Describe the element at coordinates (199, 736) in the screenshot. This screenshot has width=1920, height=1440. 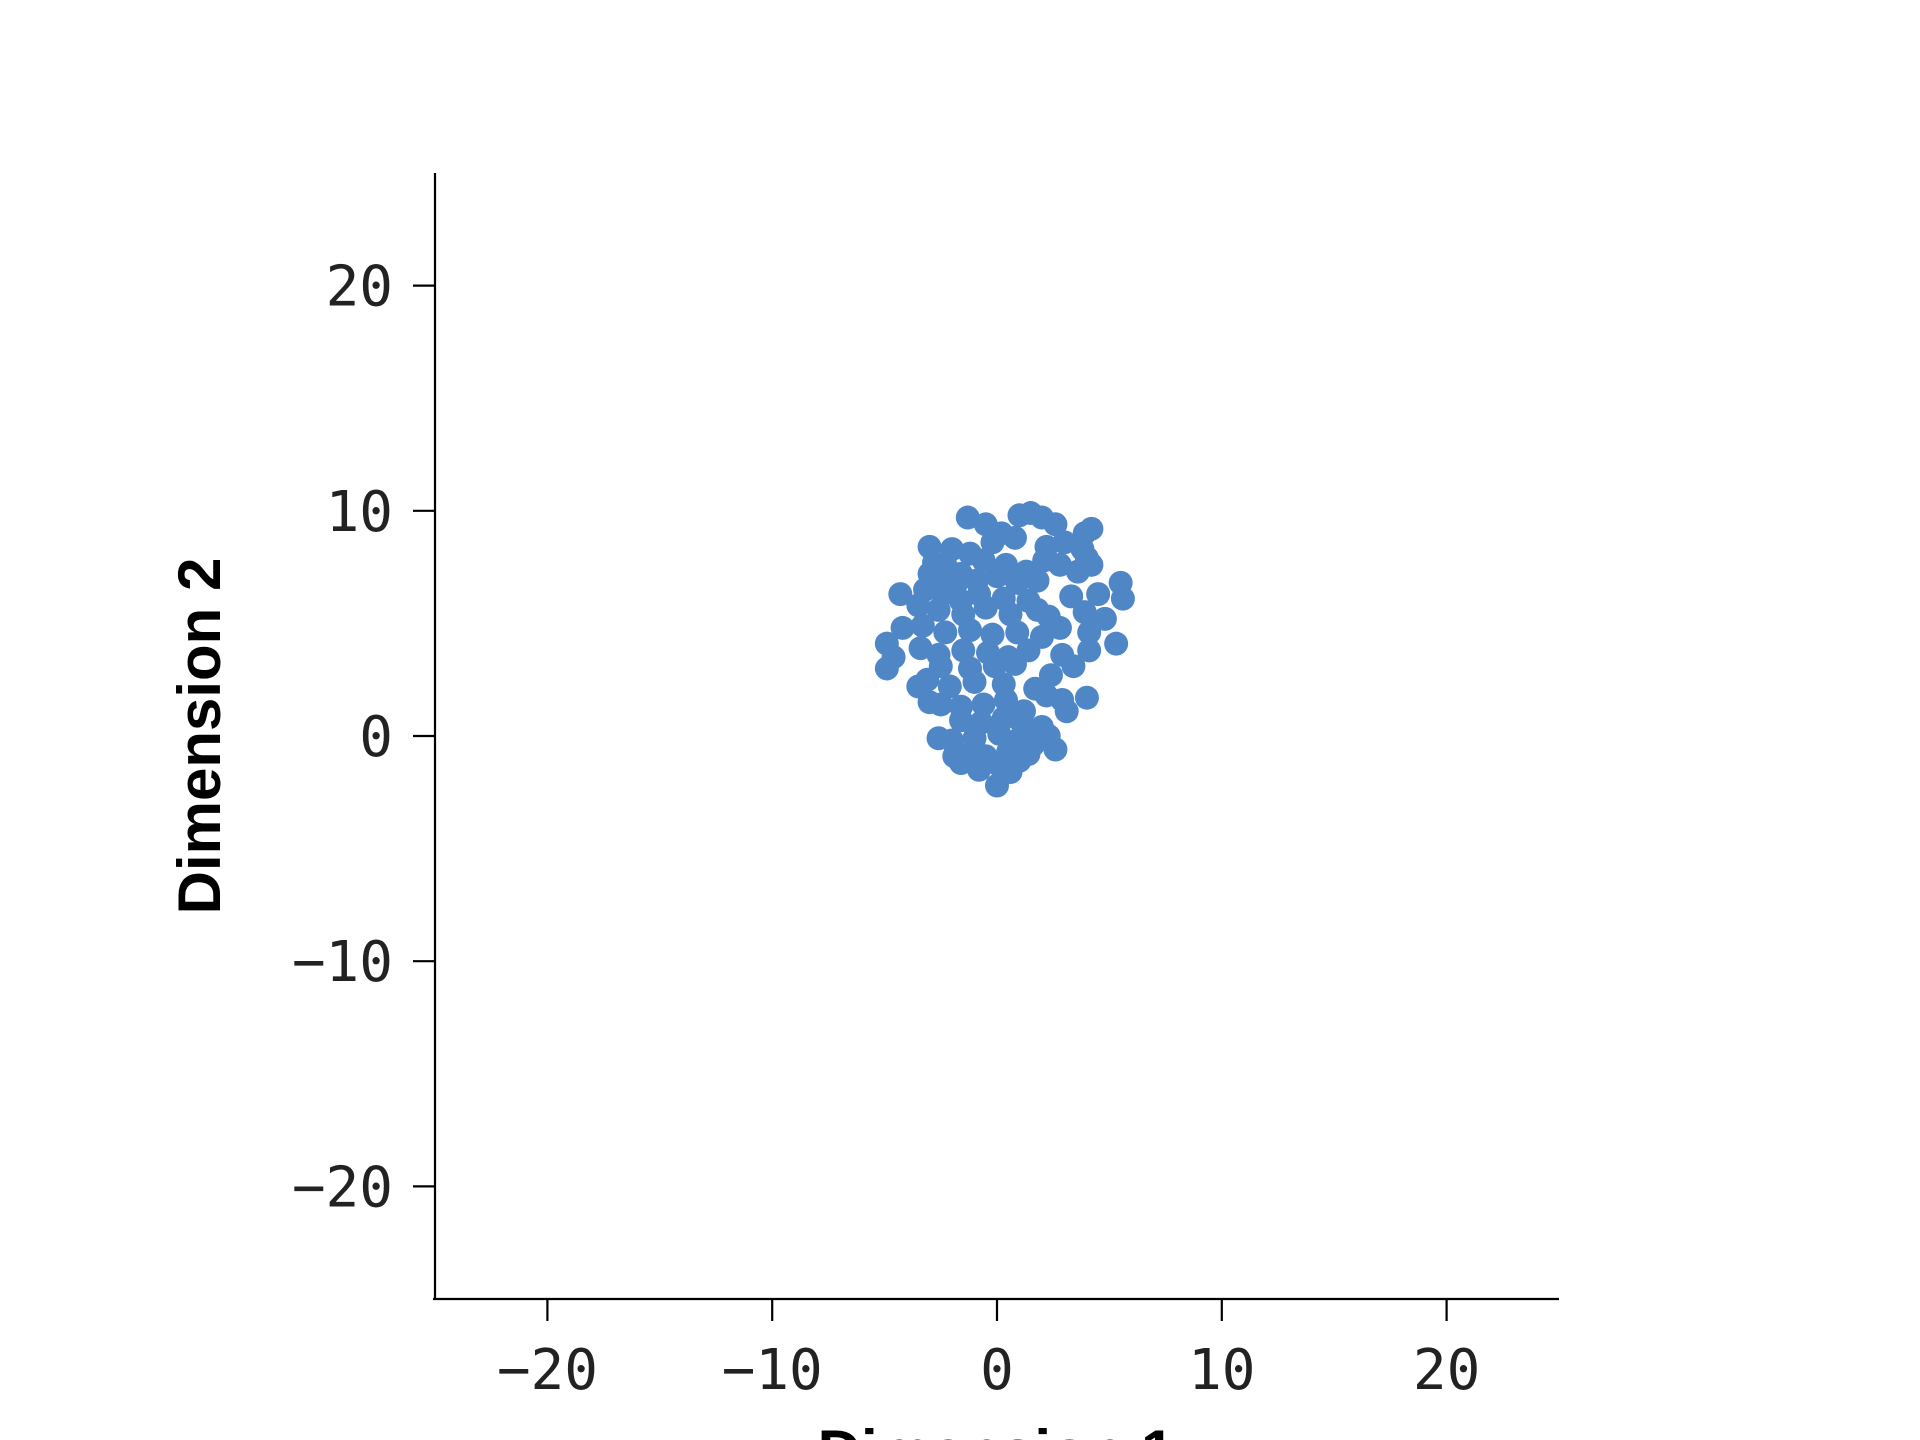
I see `y-axis-title: Dimension 2` at that location.